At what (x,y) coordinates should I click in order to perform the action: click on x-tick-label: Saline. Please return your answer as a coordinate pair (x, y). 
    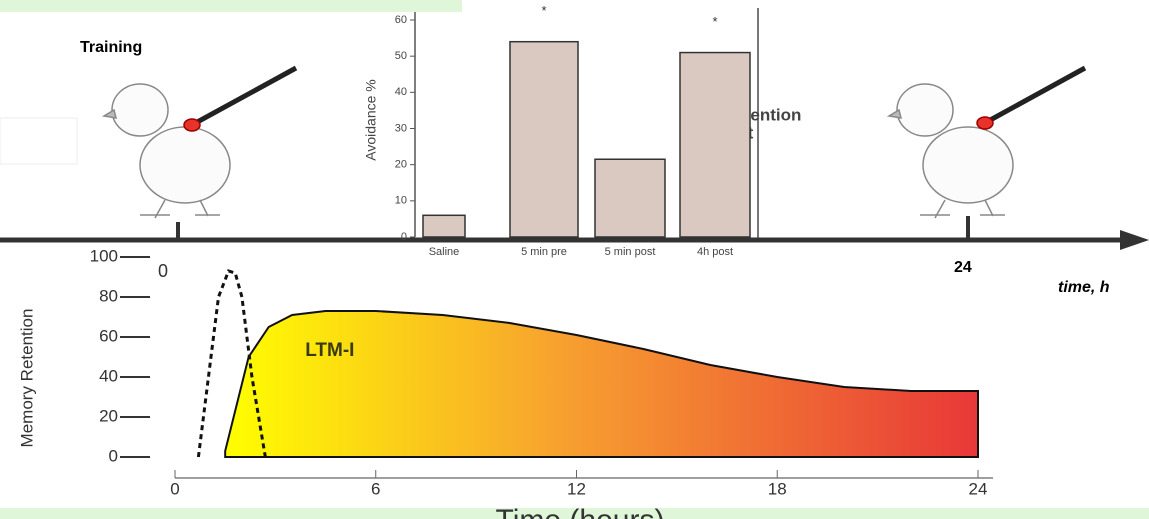
    Looking at the image, I should click on (444, 252).